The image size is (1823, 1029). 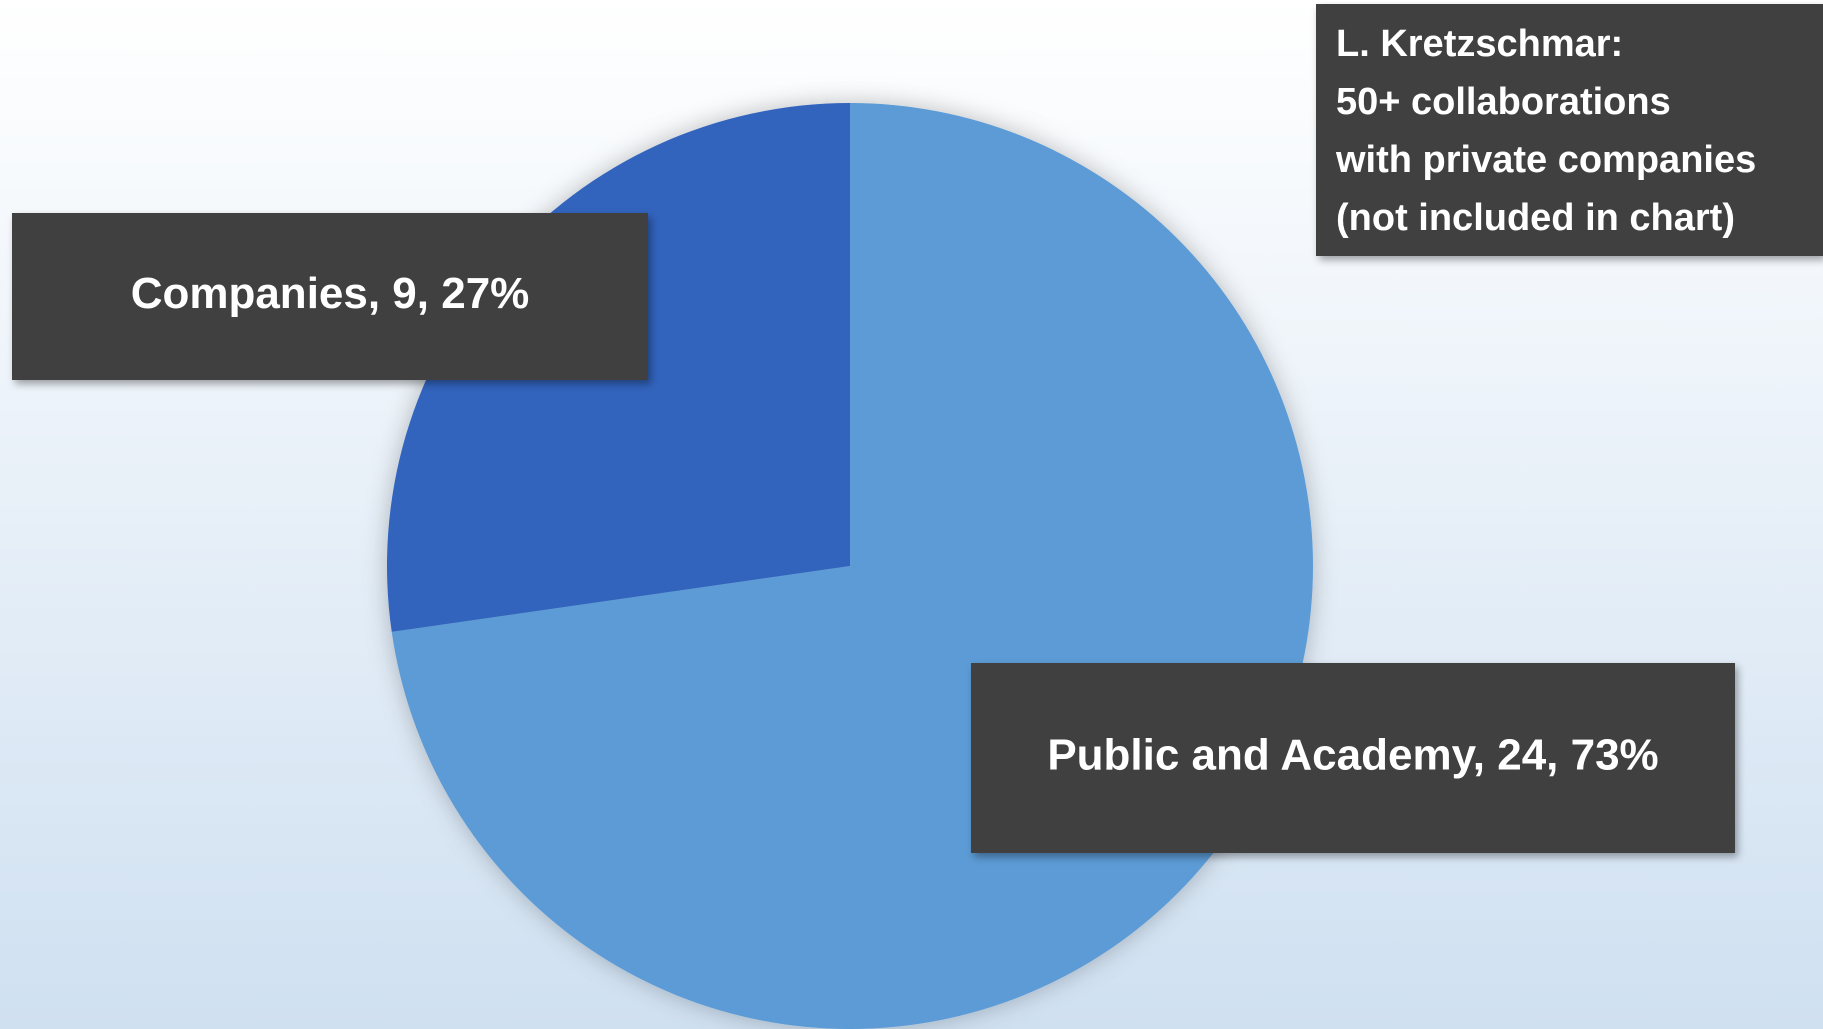 What do you see at coordinates (1545, 160) in the screenshot?
I see `annotation-line: with private companies` at bounding box center [1545, 160].